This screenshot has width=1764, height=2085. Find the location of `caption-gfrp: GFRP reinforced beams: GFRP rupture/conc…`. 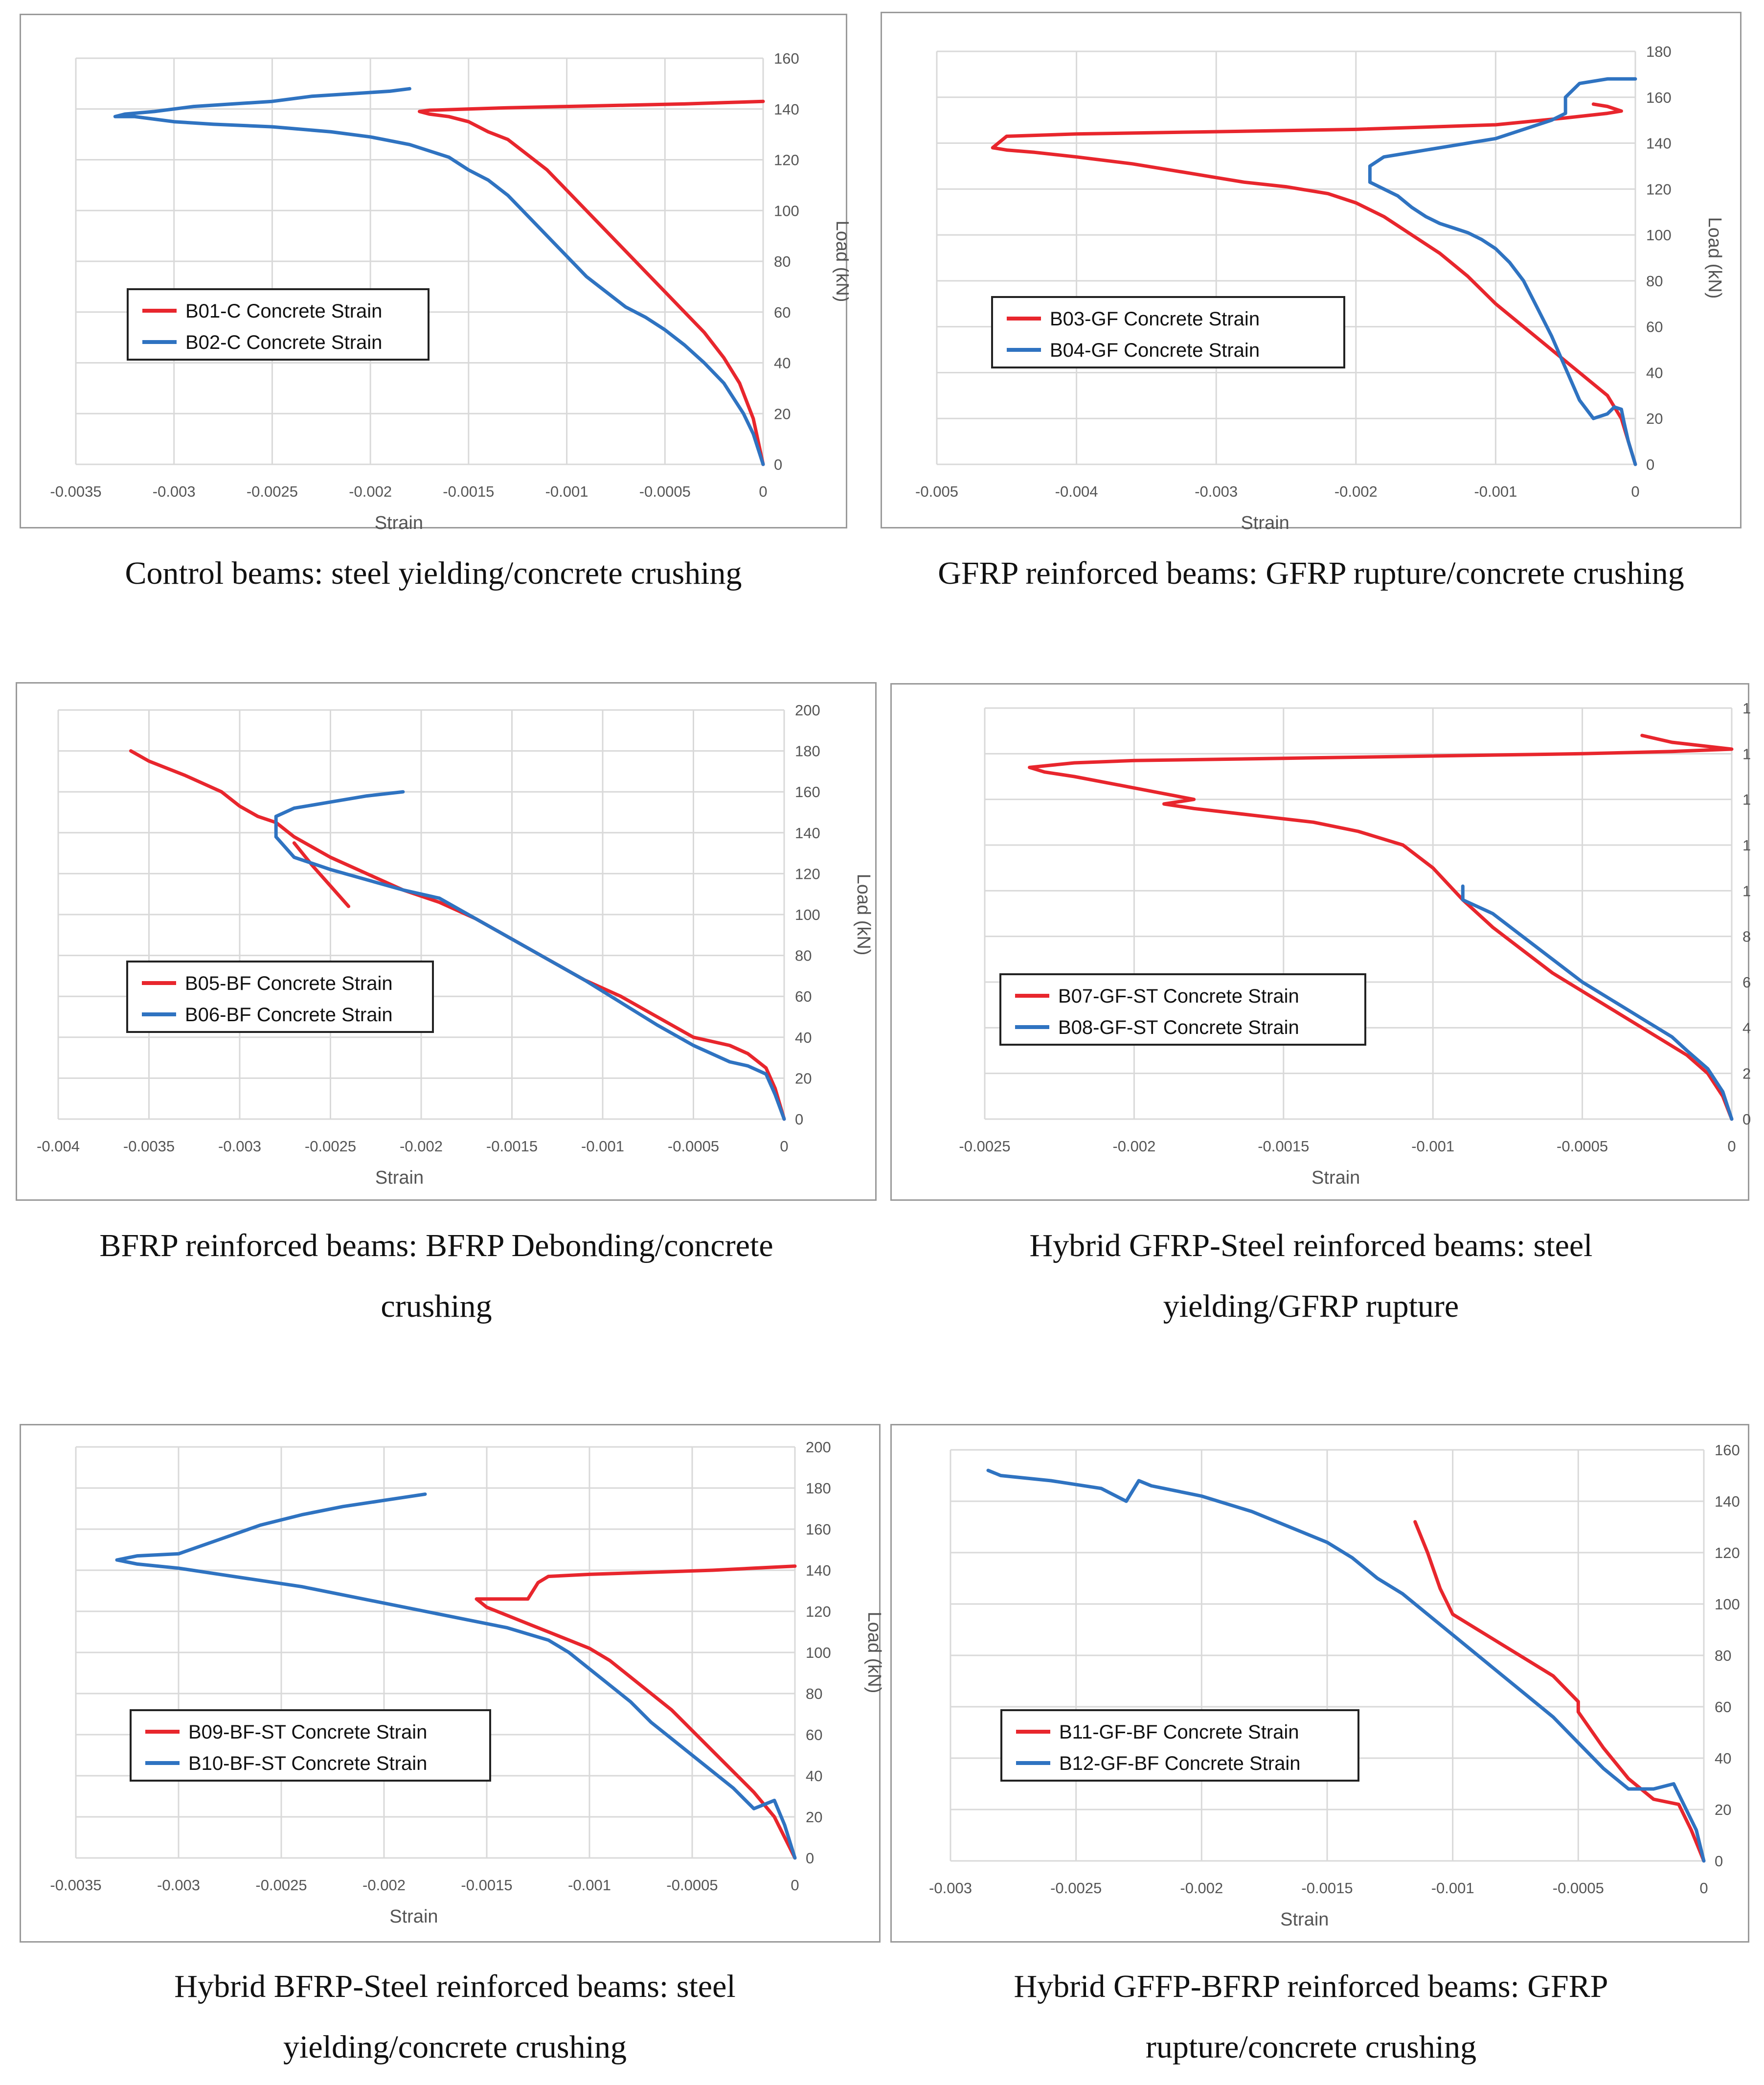

caption-gfrp: GFRP reinforced beams: GFRP rupture/conc… is located at coordinates (1311, 573).